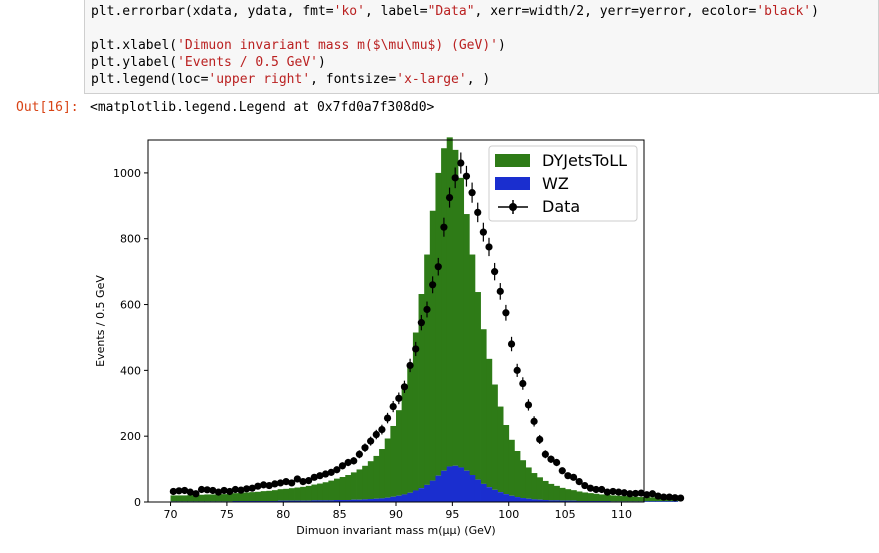  What do you see at coordinates (513, 207) in the screenshot?
I see `legend-marker-data` at bounding box center [513, 207].